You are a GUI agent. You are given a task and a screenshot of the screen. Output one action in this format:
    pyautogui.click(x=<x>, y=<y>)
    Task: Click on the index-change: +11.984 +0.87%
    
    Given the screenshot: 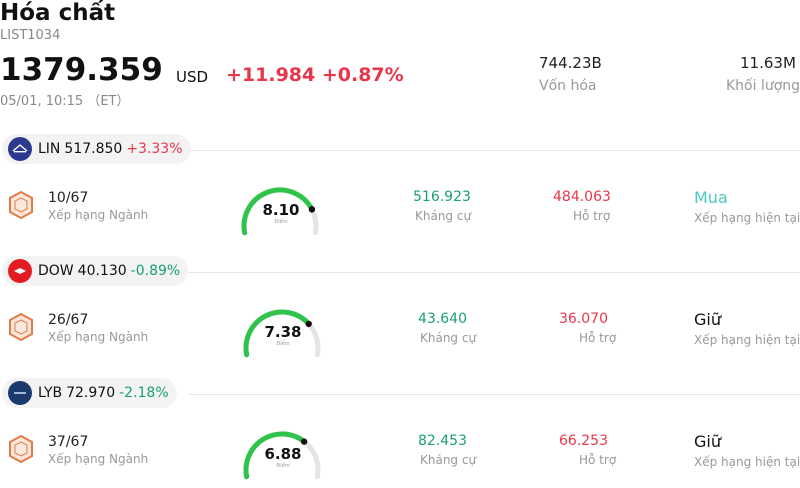 What is the action you would take?
    pyautogui.click(x=315, y=75)
    